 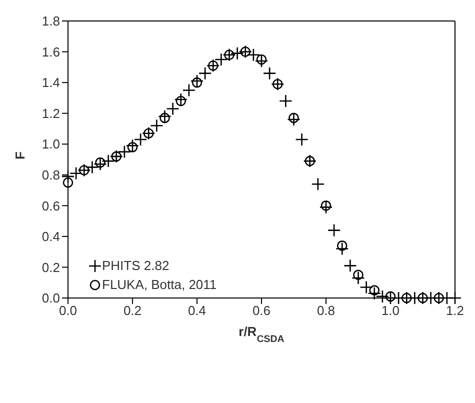 I want to click on y-tick-label: 0.8, so click(x=51, y=175).